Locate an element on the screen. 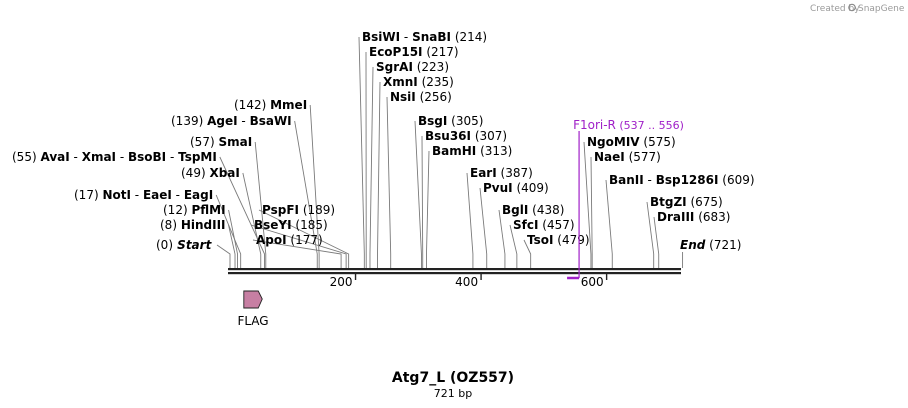 The height and width of the screenshot is (408, 908). enzyme-label-pfimi: (12) PflMI is located at coordinates (194, 210).